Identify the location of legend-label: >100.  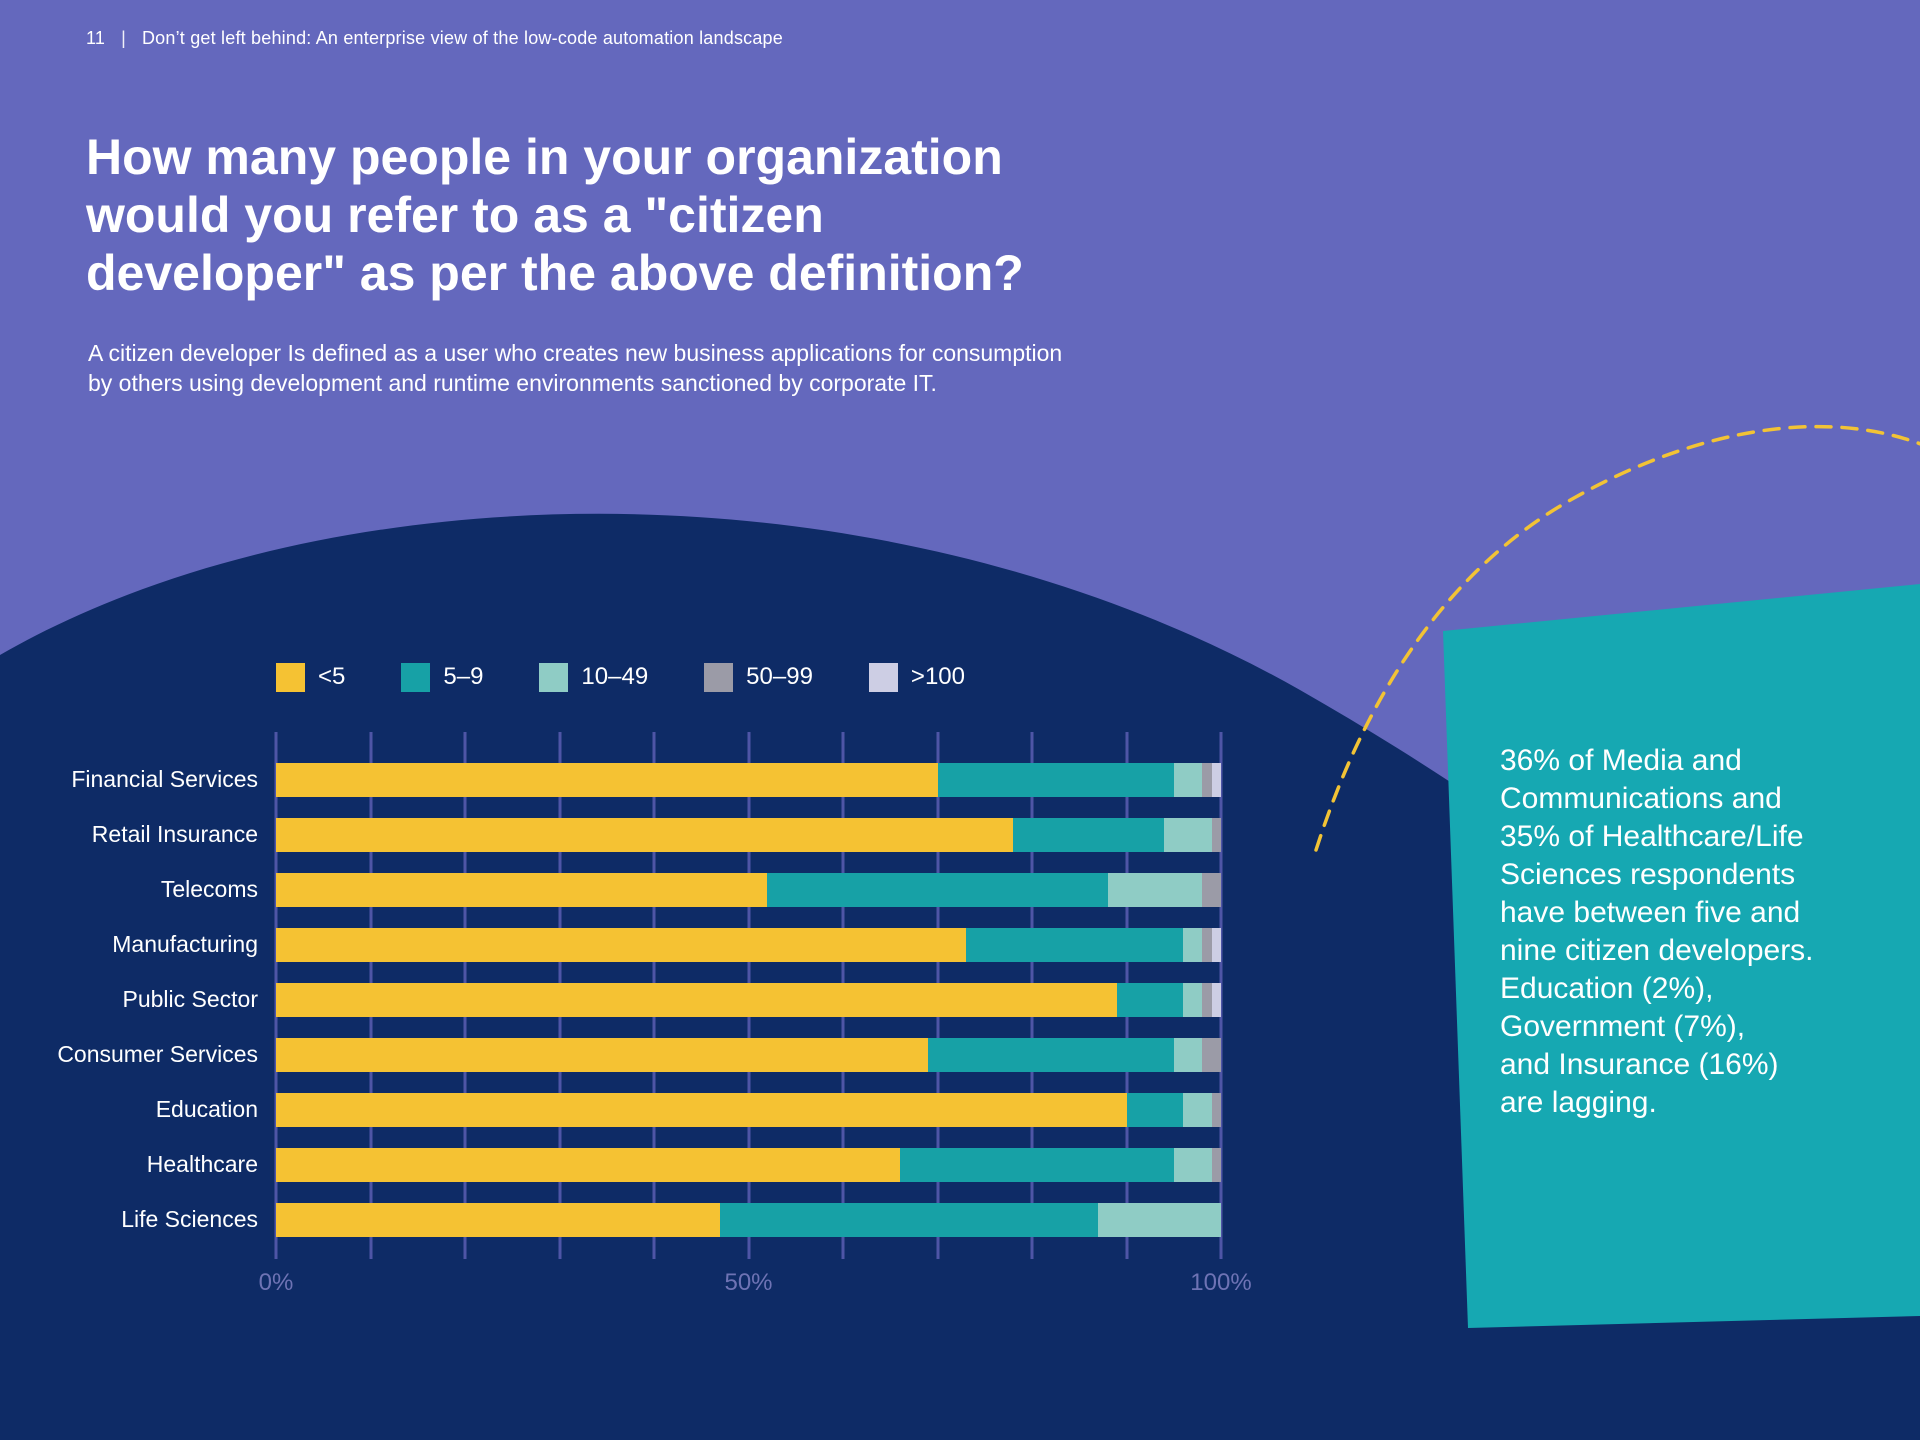
(937, 676).